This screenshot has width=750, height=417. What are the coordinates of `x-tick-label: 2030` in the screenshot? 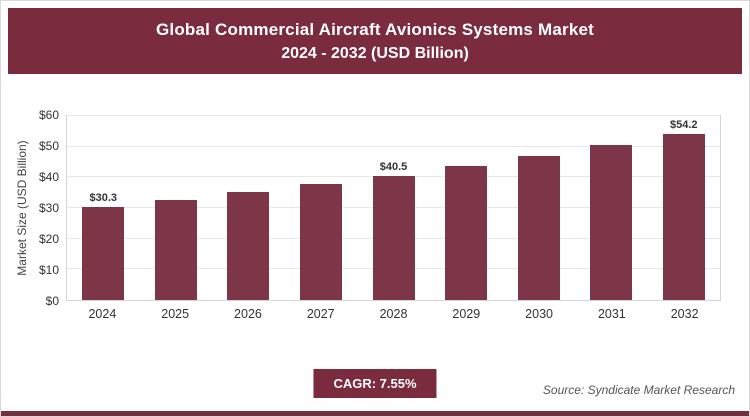 It's located at (539, 314).